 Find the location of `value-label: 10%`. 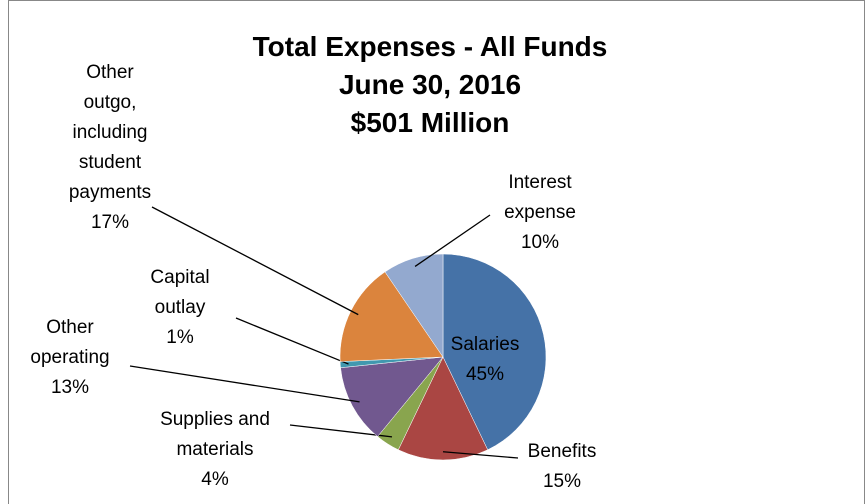

value-label: 10% is located at coordinates (540, 242).